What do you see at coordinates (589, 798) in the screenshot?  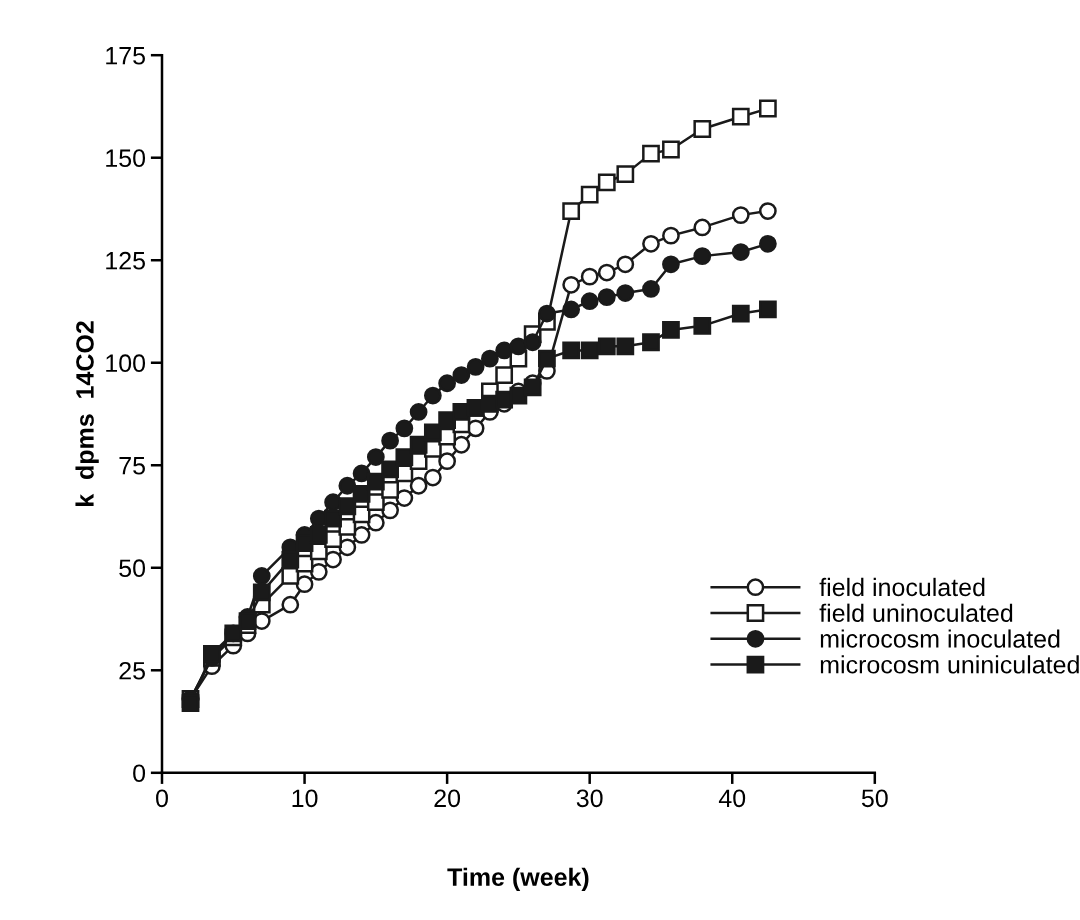 I see `x-tick-label: 30` at bounding box center [589, 798].